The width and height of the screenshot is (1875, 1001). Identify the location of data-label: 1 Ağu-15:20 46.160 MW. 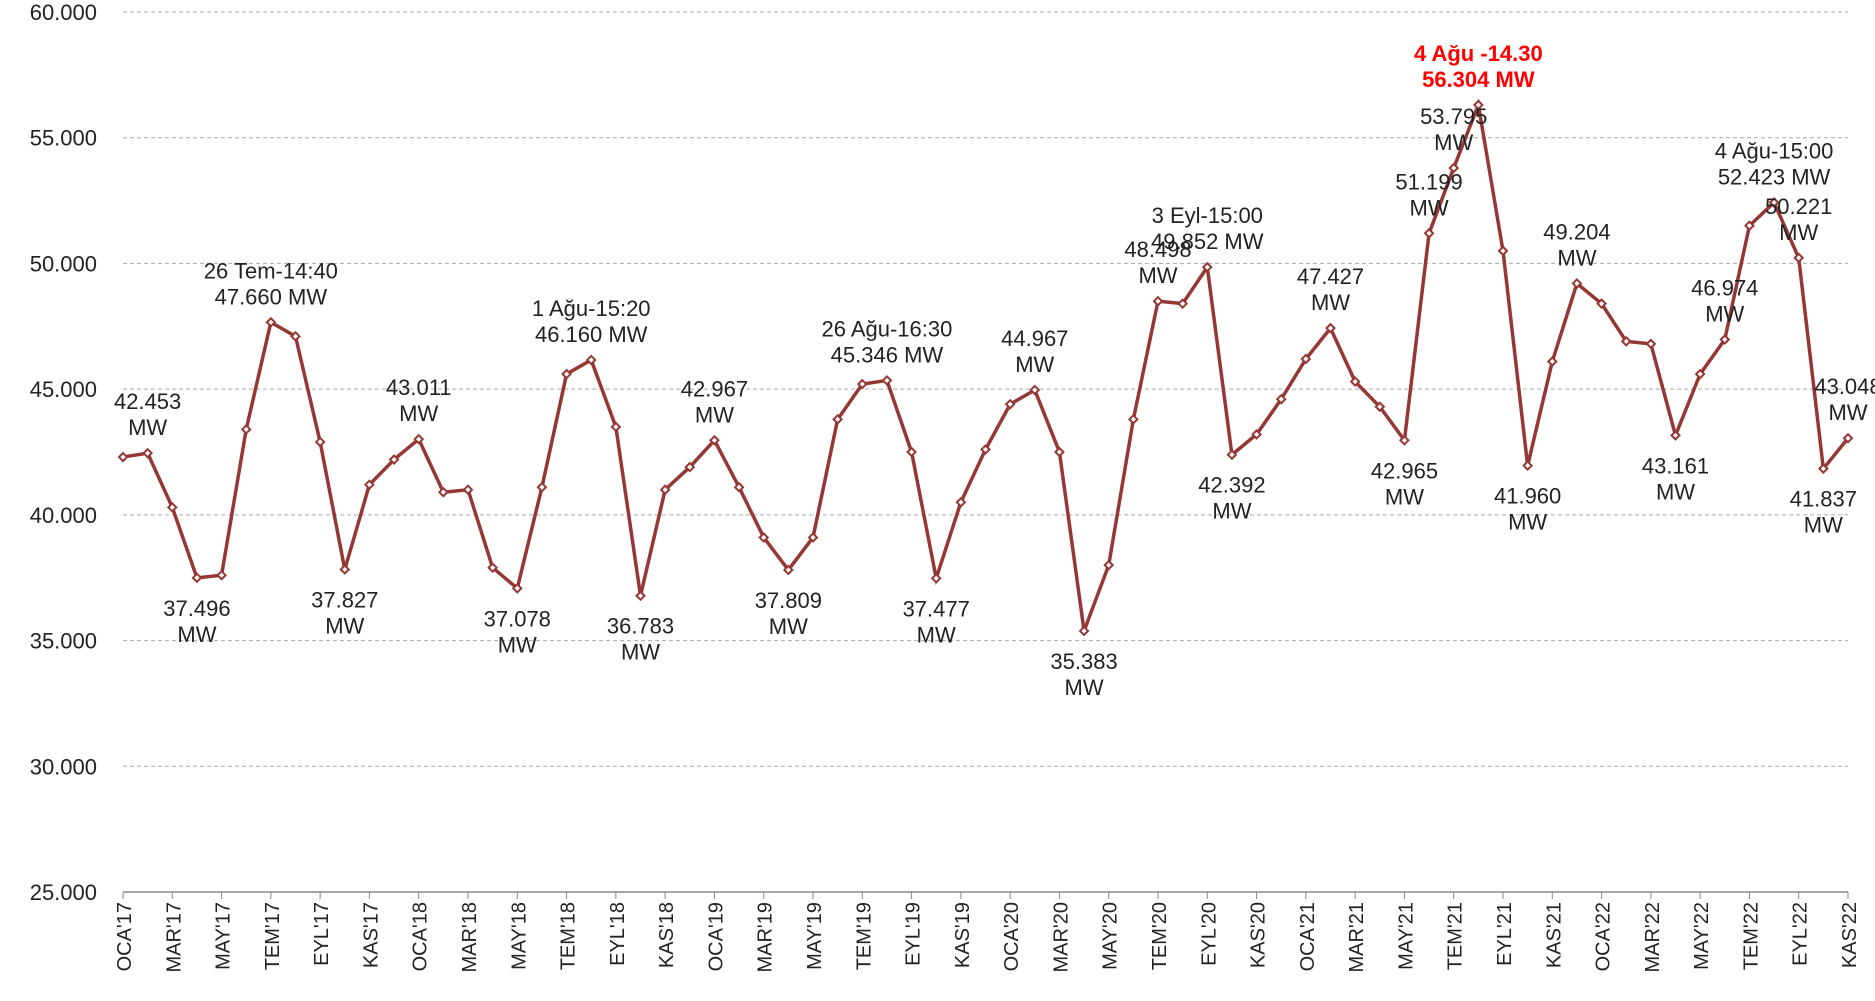
(591, 321).